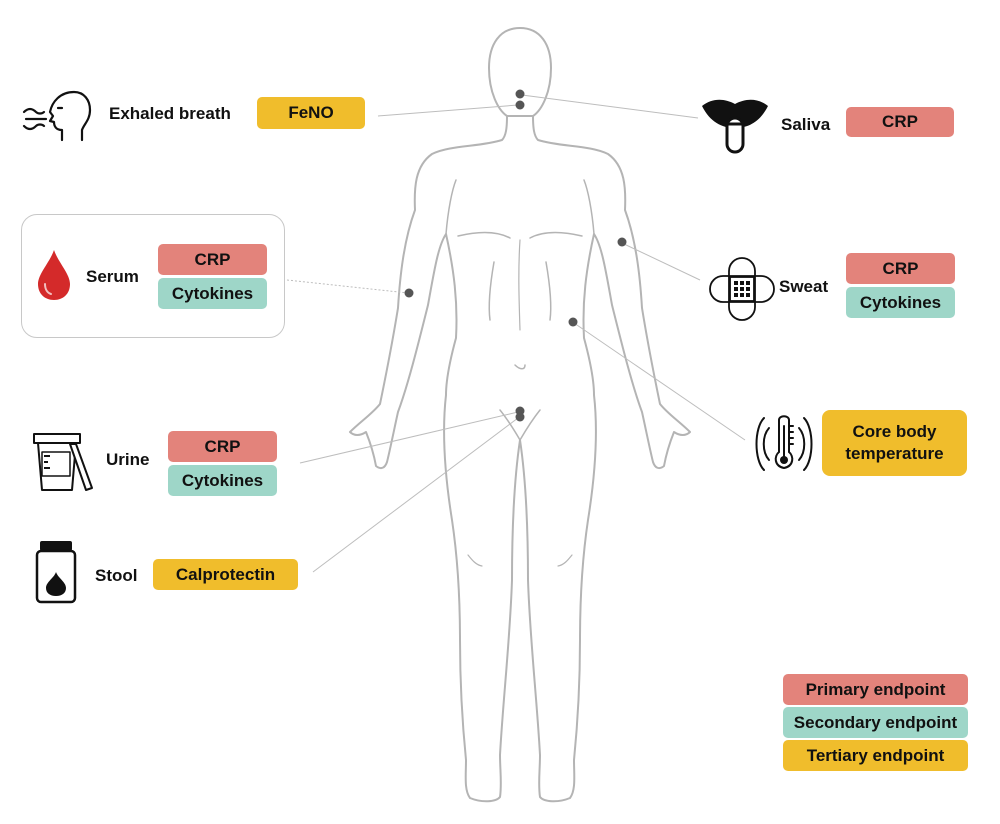  What do you see at coordinates (806, 124) in the screenshot?
I see `saliva-label: Saliva` at bounding box center [806, 124].